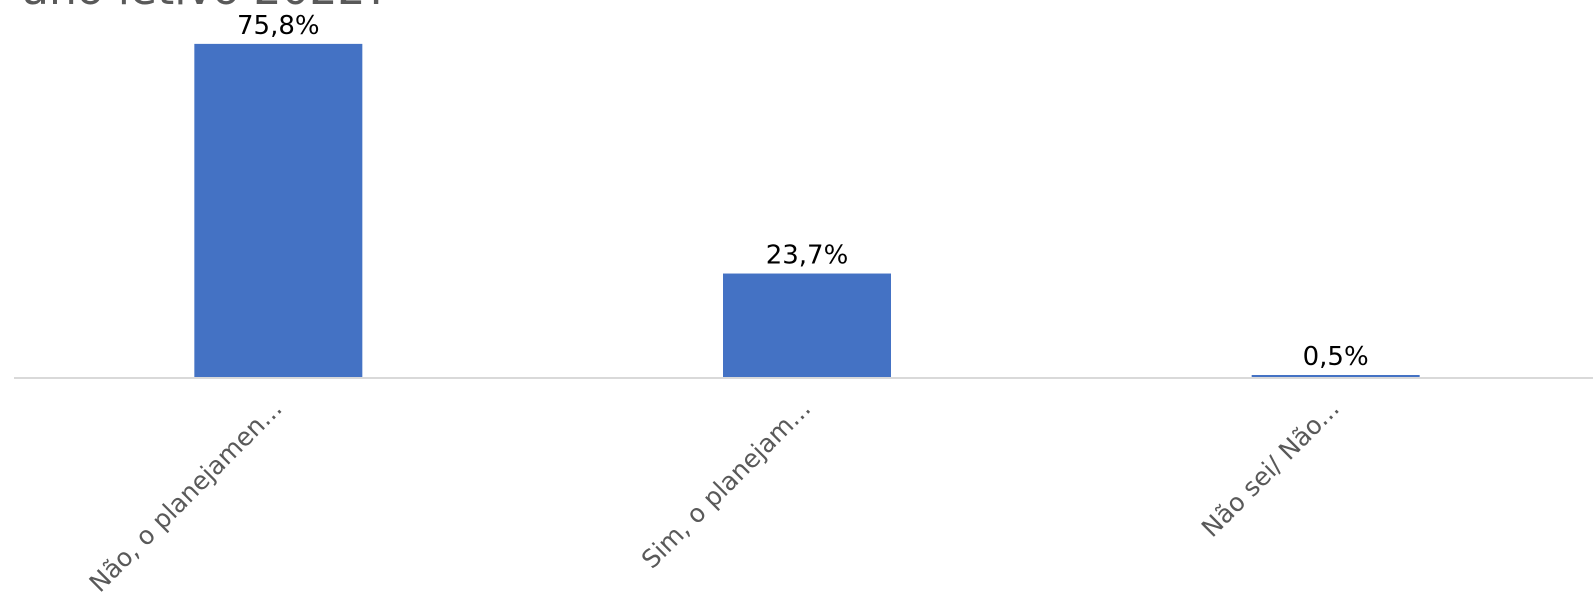 The width and height of the screenshot is (1593, 594). What do you see at coordinates (1336, 357) in the screenshot?
I see `data-label-3: 0,5%` at bounding box center [1336, 357].